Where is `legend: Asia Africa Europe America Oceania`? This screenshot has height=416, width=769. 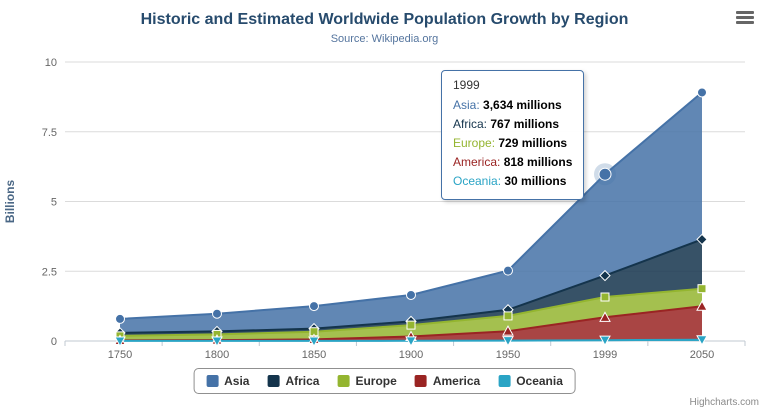 legend: Asia Africa Europe America Oceania is located at coordinates (384, 381).